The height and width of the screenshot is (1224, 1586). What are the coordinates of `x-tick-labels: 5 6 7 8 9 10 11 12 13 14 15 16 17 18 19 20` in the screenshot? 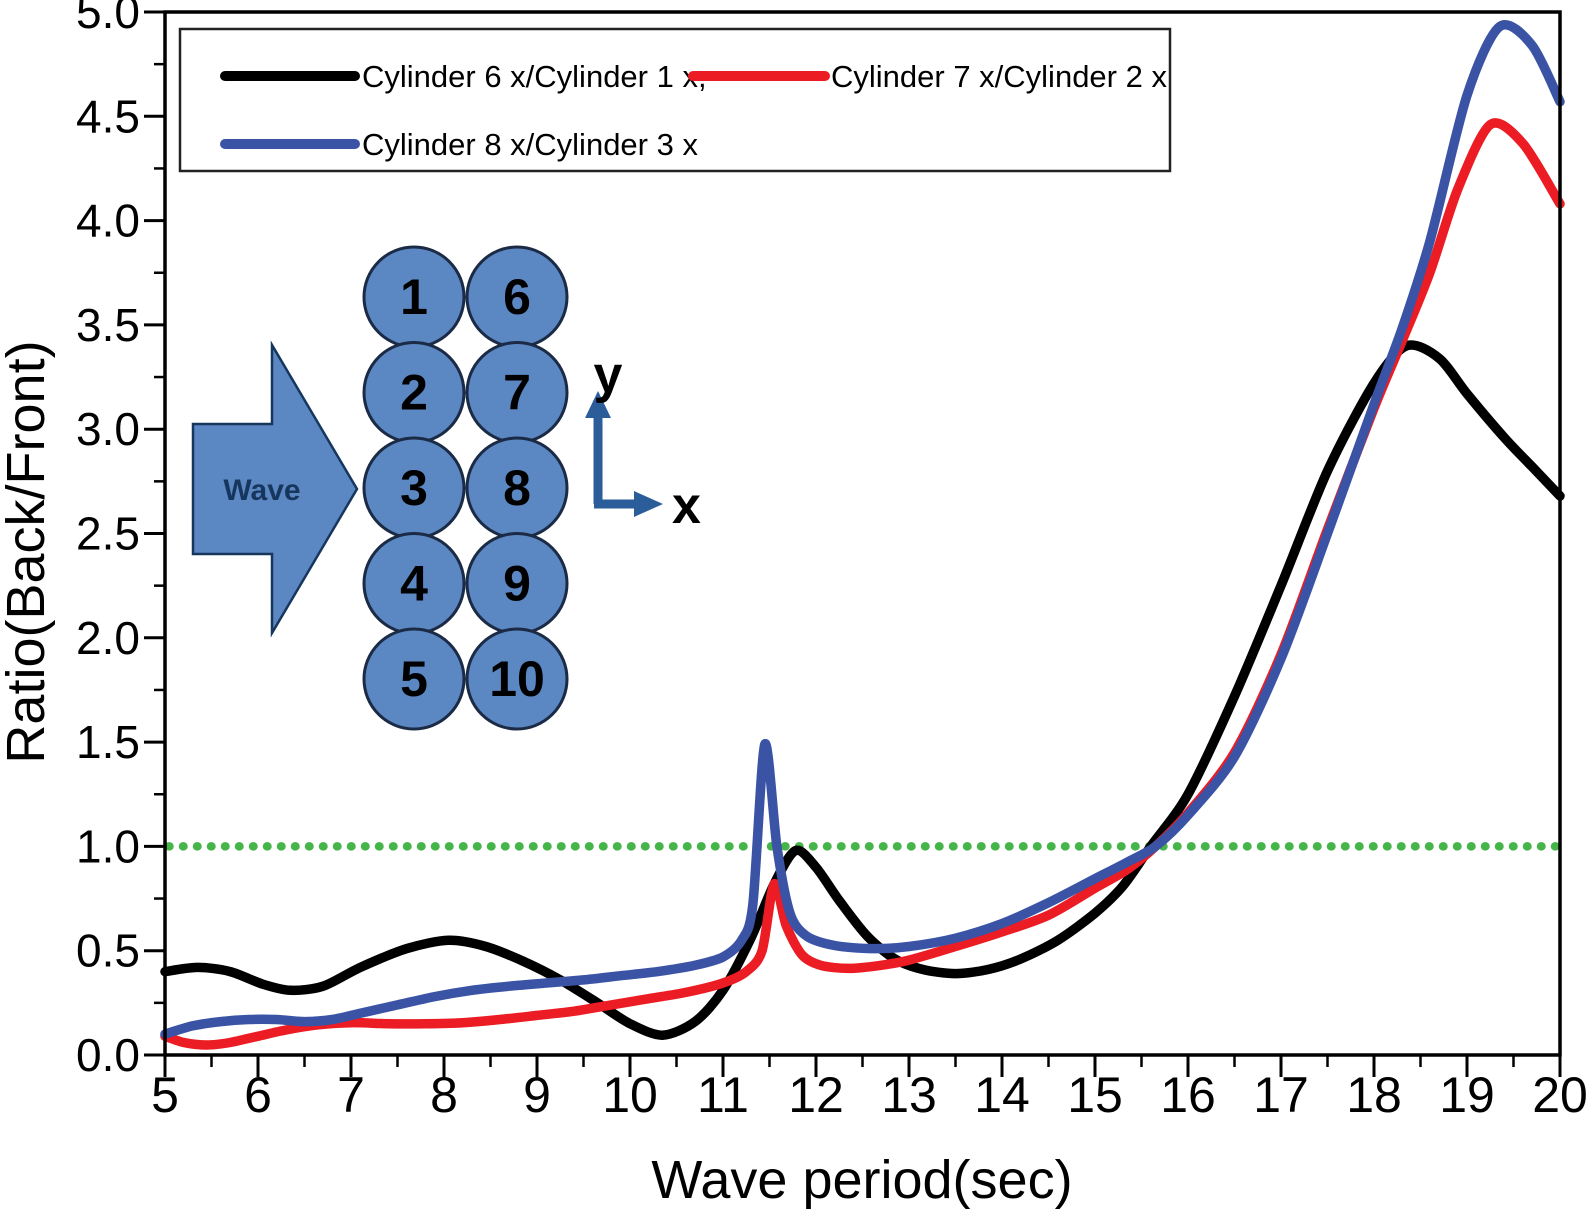 It's located at (868, 1095).